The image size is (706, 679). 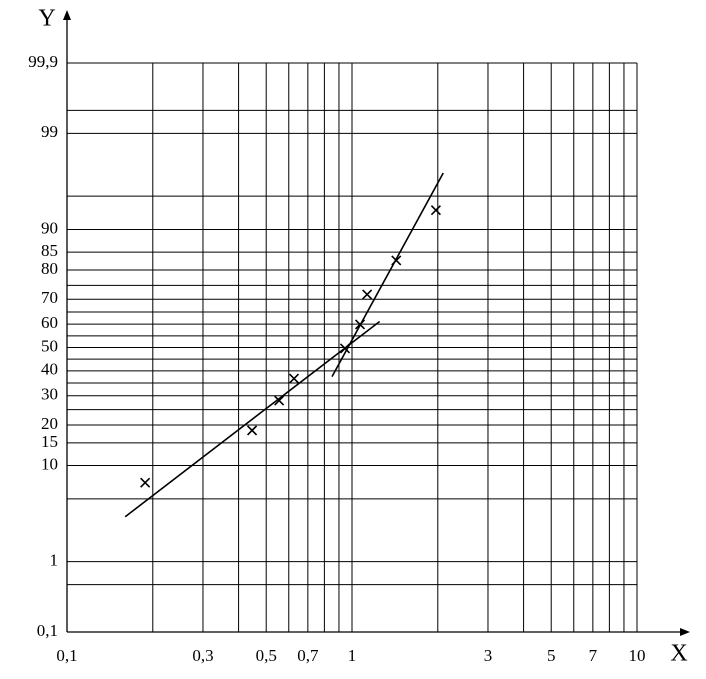 What do you see at coordinates (308, 655) in the screenshot?
I see `x-tick-label: 0,7` at bounding box center [308, 655].